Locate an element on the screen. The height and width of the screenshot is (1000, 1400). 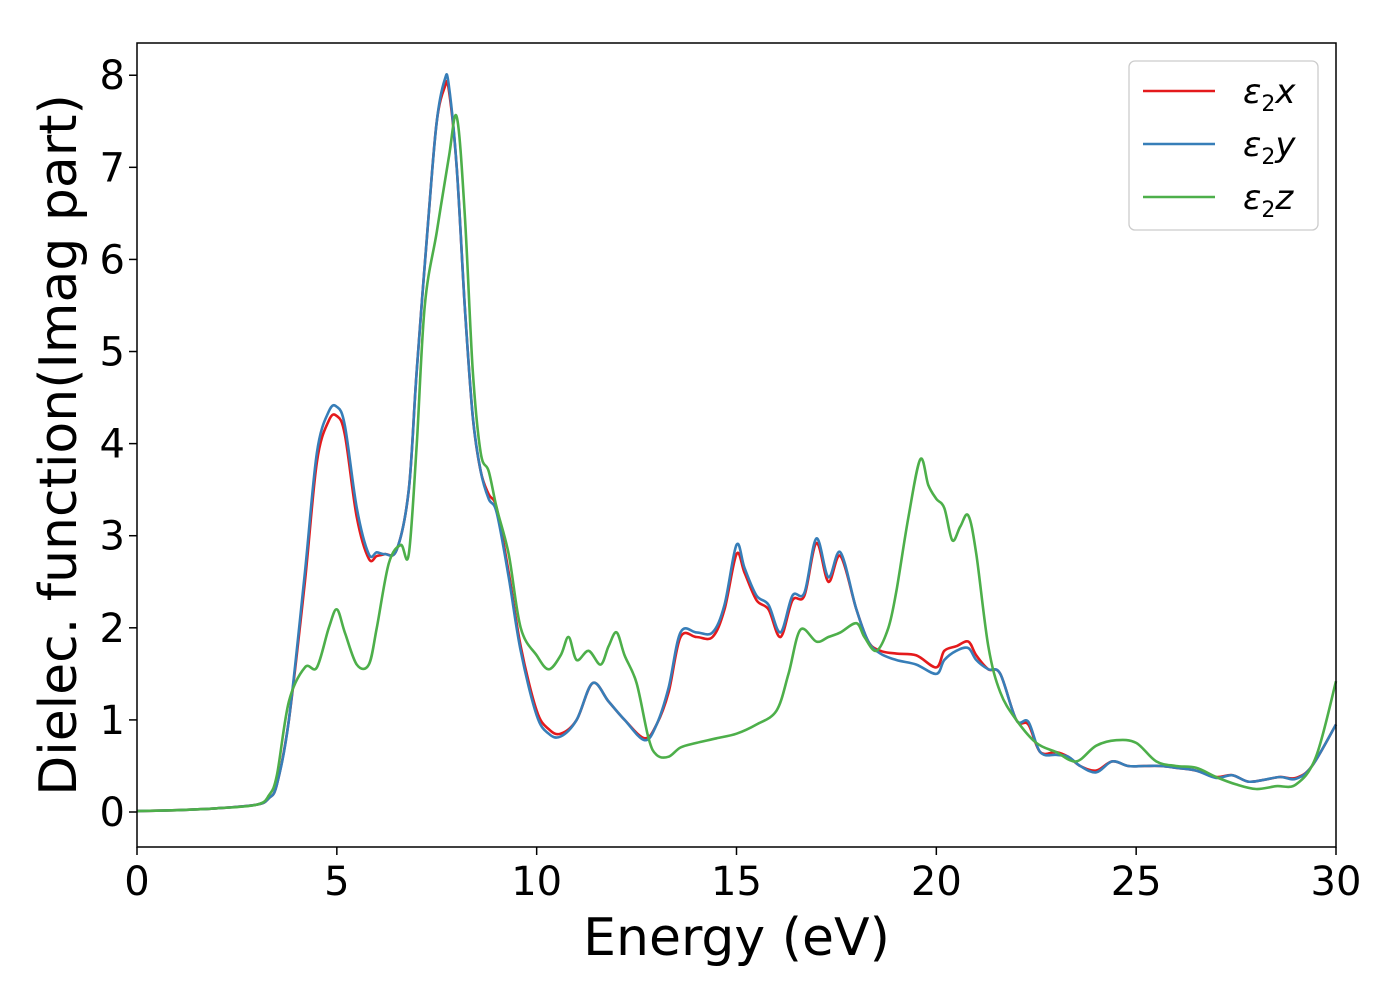
y-tick-label: 0 is located at coordinates (112, 813).